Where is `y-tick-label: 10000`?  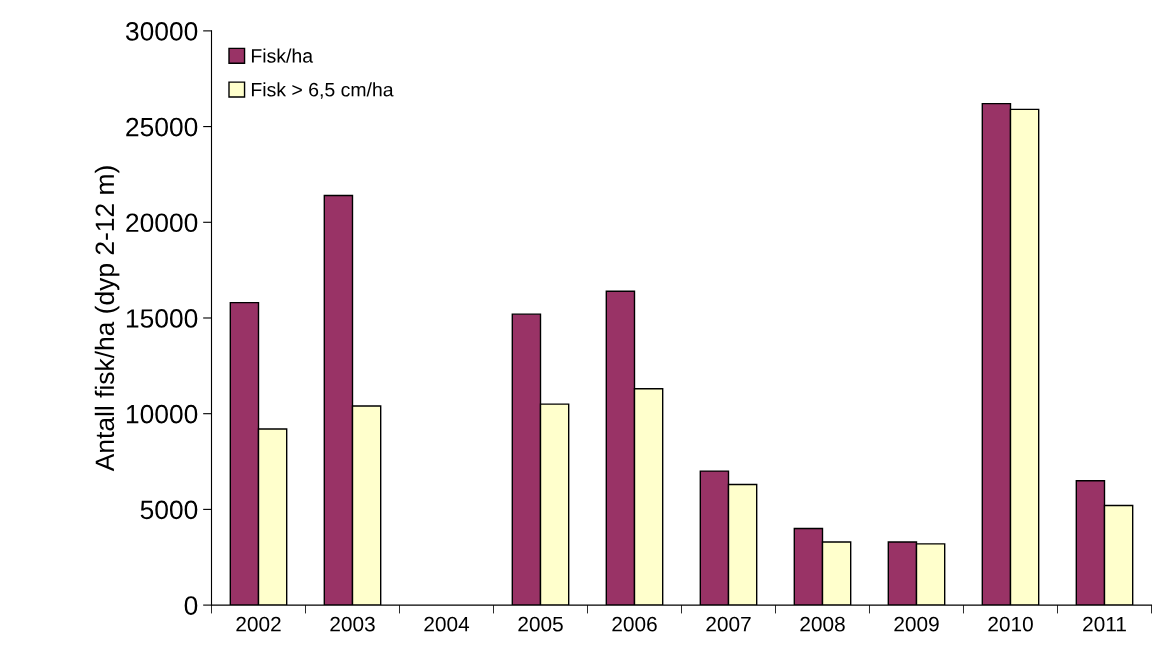 y-tick-label: 10000 is located at coordinates (162, 414).